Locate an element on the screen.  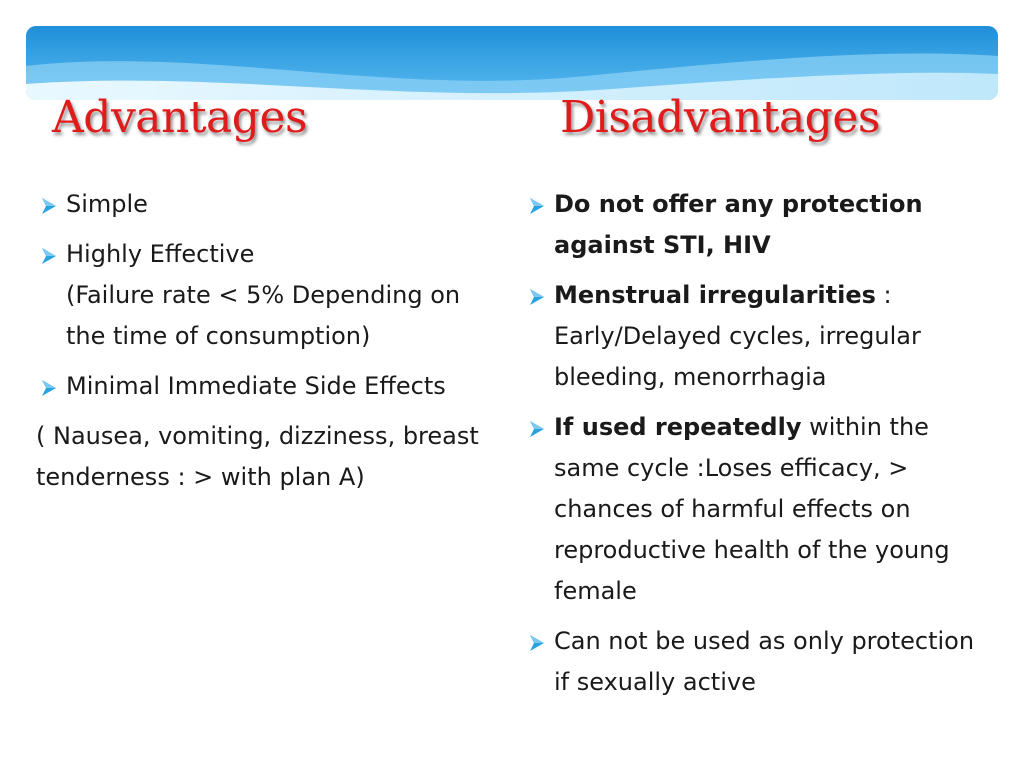
advantages-heading: Advantages is located at coordinates (180, 117).